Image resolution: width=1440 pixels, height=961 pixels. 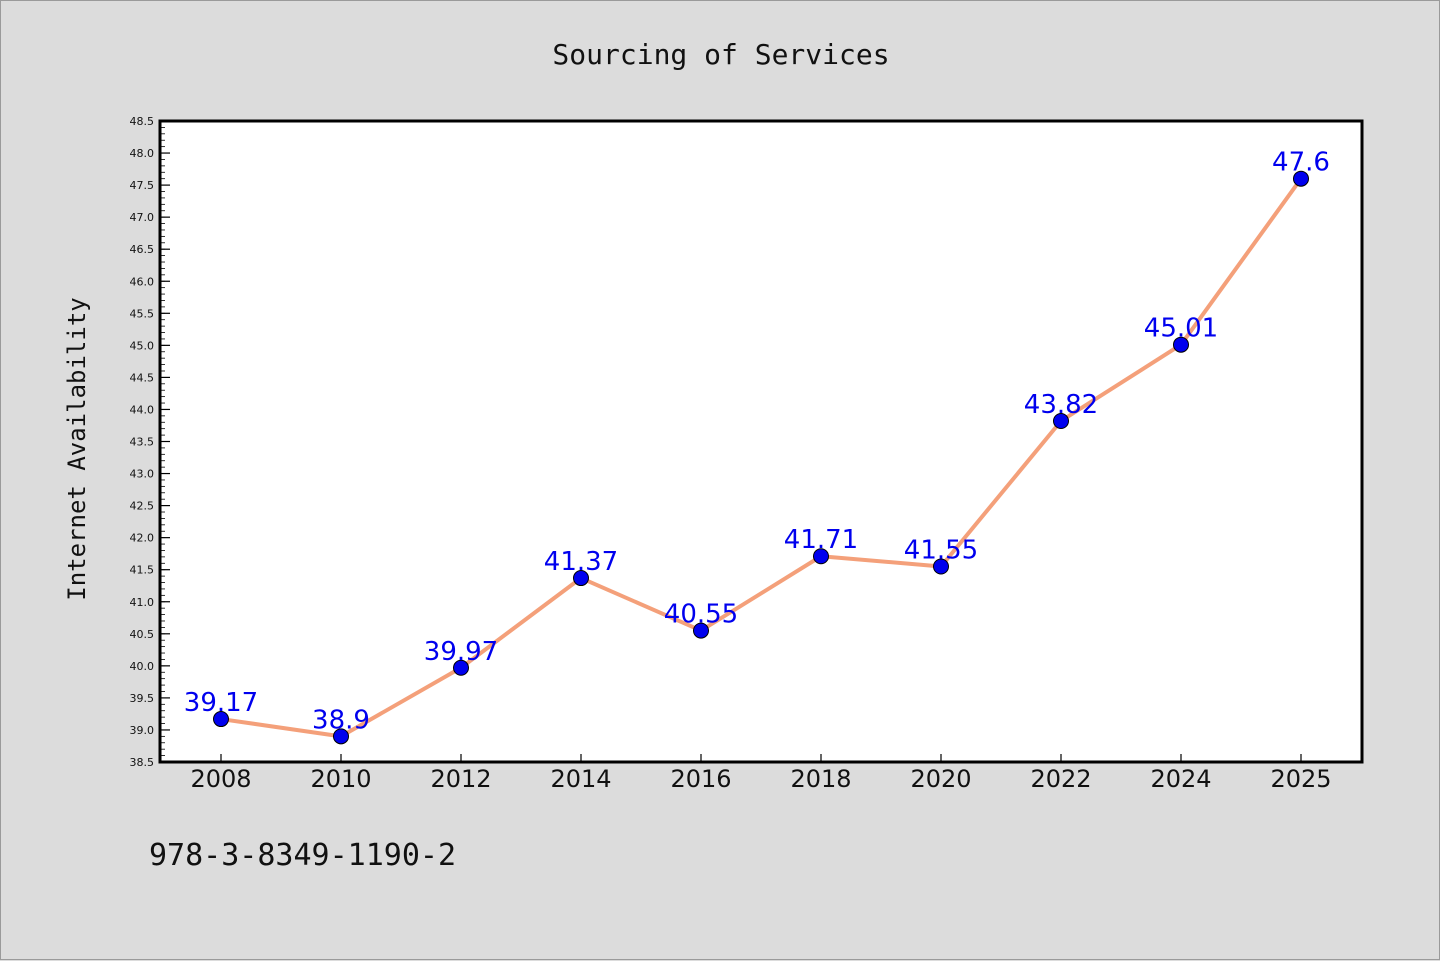 I want to click on footer-code: 978-3-8349-1190-2, so click(x=302, y=855).